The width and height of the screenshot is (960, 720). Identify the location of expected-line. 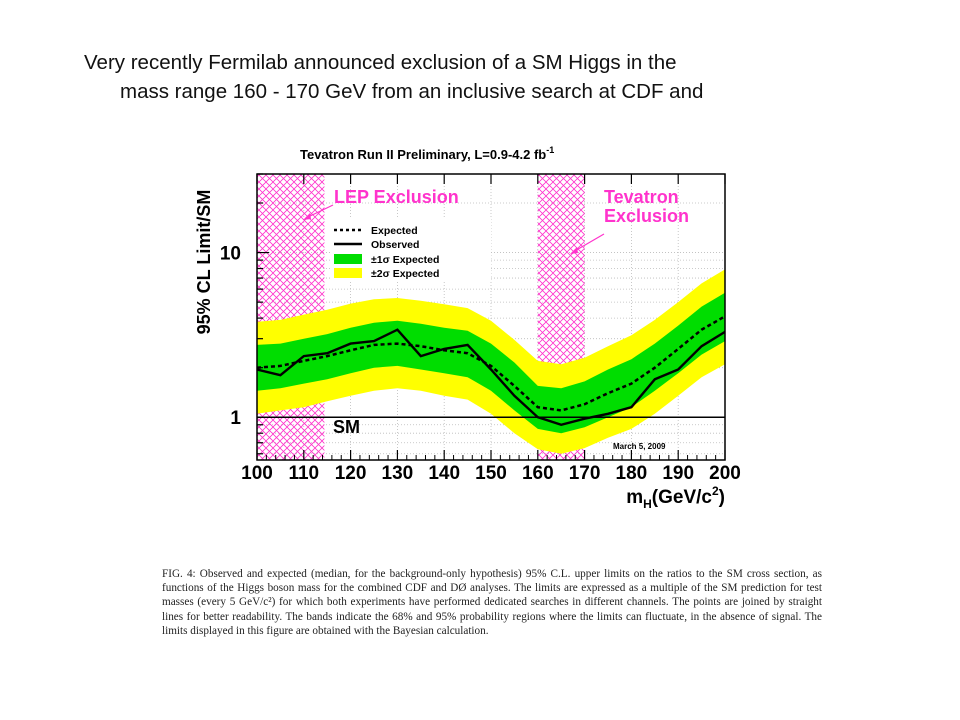
(491, 363).